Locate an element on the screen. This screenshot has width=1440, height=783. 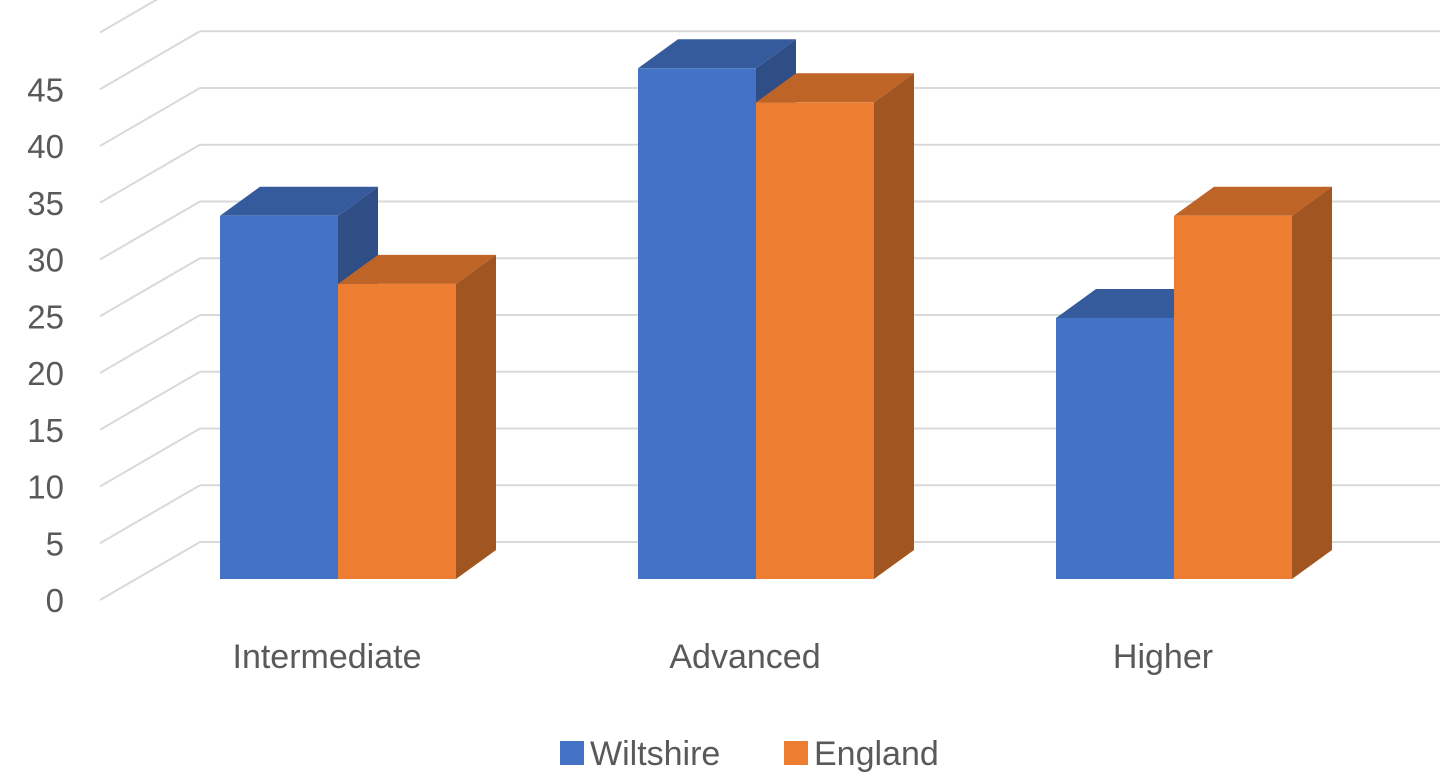
x-tick-label: Advanced is located at coordinates (744, 657).